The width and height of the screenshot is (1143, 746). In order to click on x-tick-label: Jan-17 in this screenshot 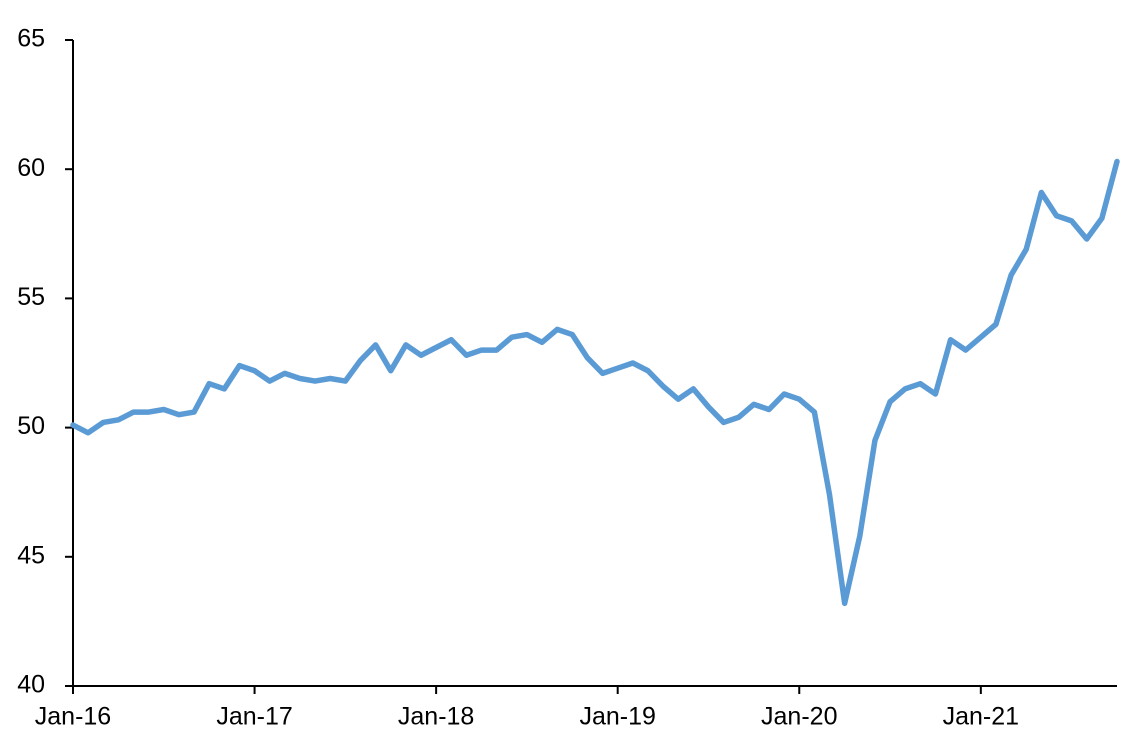, I will do `click(254, 717)`.